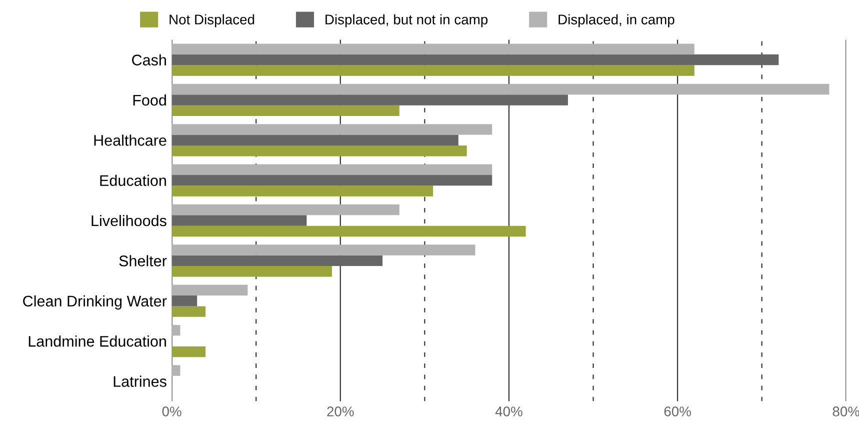  What do you see at coordinates (149, 100) in the screenshot?
I see `y-tick-label: Food` at bounding box center [149, 100].